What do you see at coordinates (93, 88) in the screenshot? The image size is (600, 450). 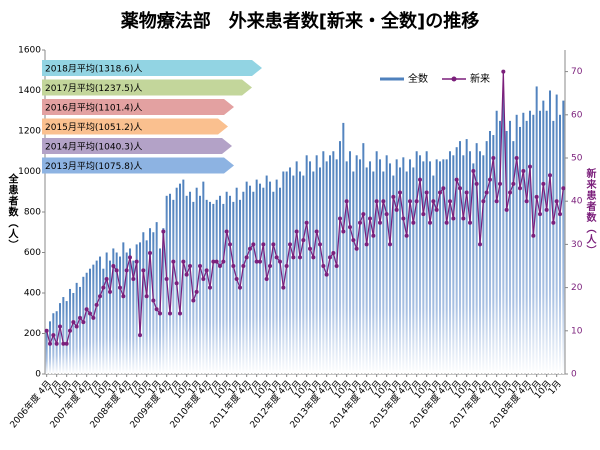 I see `banner-text: 2017月平均(1237.5)人` at bounding box center [93, 88].